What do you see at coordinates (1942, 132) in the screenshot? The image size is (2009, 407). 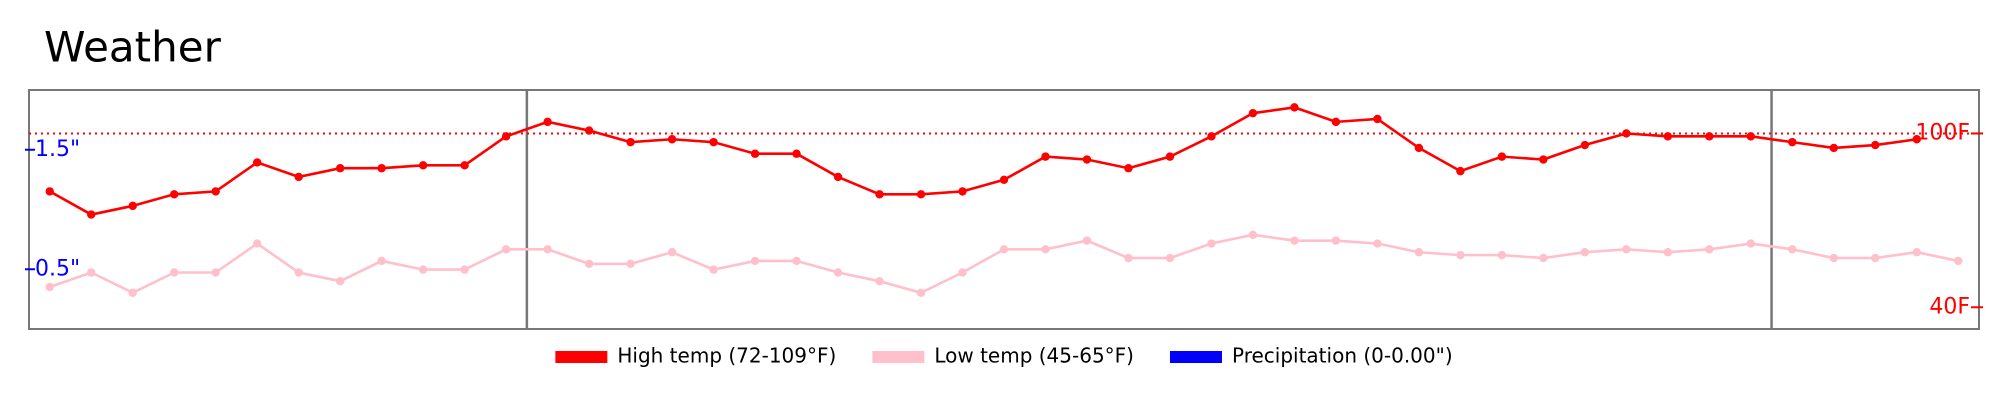 I see `y2-tick-label: 100F` at bounding box center [1942, 132].